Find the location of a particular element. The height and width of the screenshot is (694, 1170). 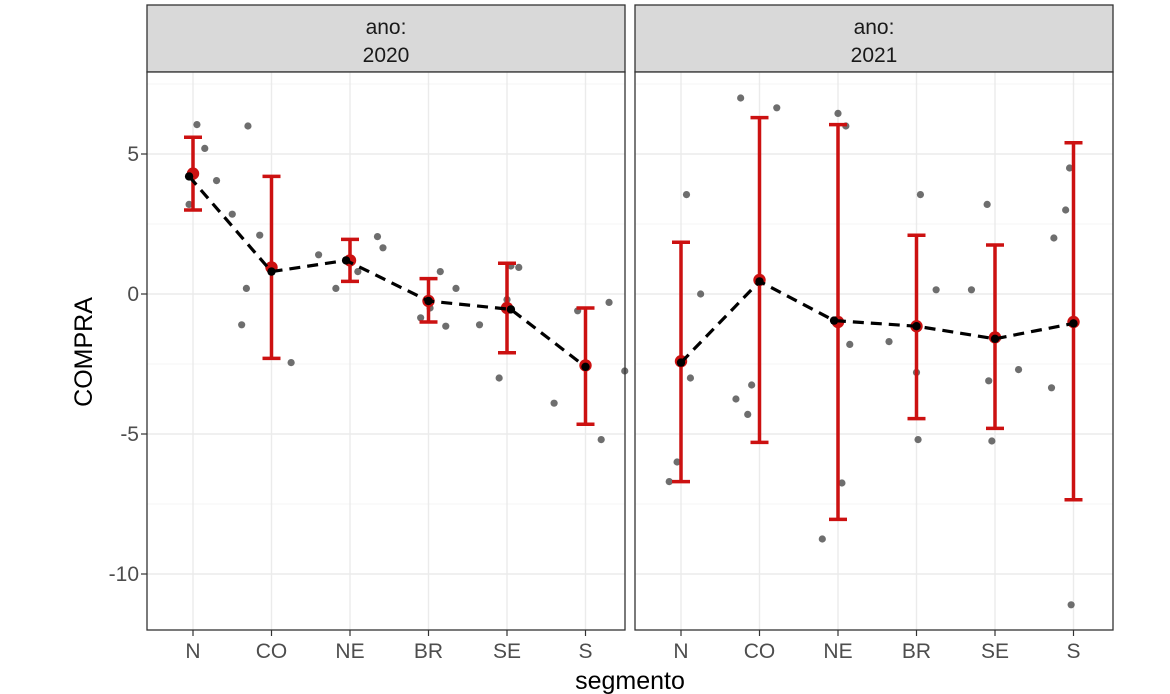

y-tick-label: -5 is located at coordinates (129, 434).